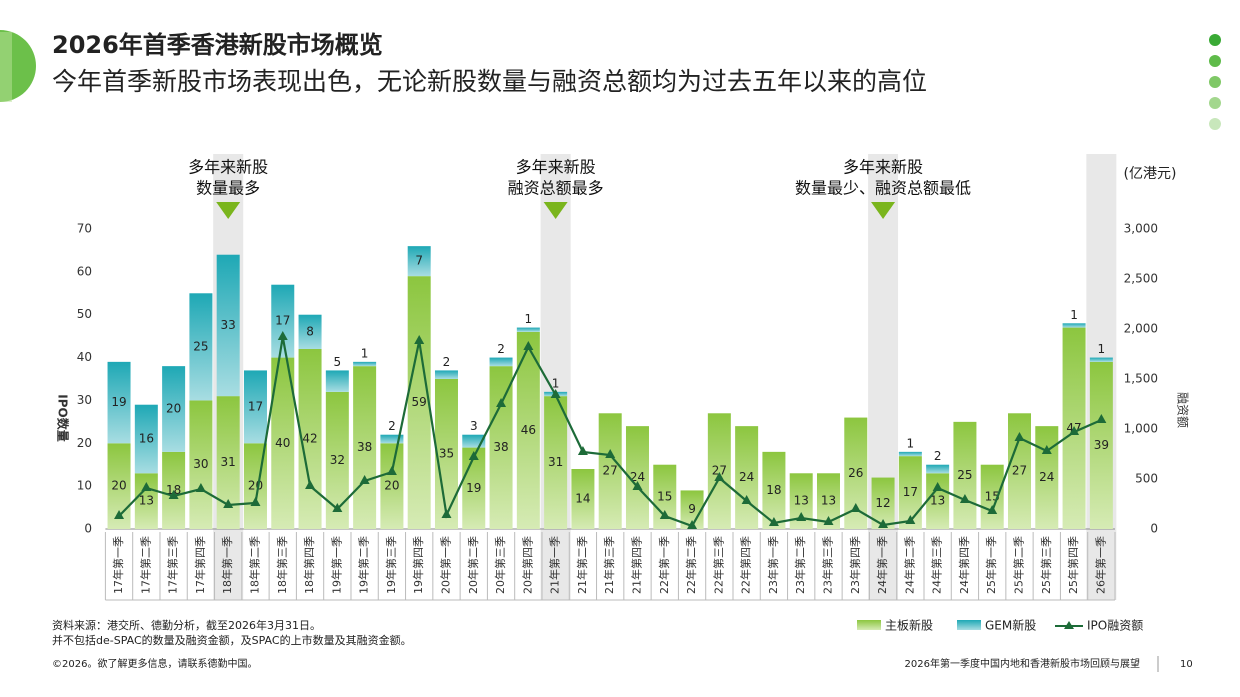 This screenshot has width=1240, height=697. What do you see at coordinates (118, 565) in the screenshot?
I see `x-tick-label: 17年第一季` at bounding box center [118, 565].